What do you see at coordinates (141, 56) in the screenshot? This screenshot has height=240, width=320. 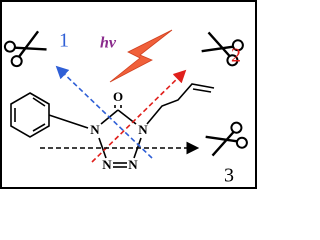 I see `lightning-bolt` at bounding box center [141, 56].